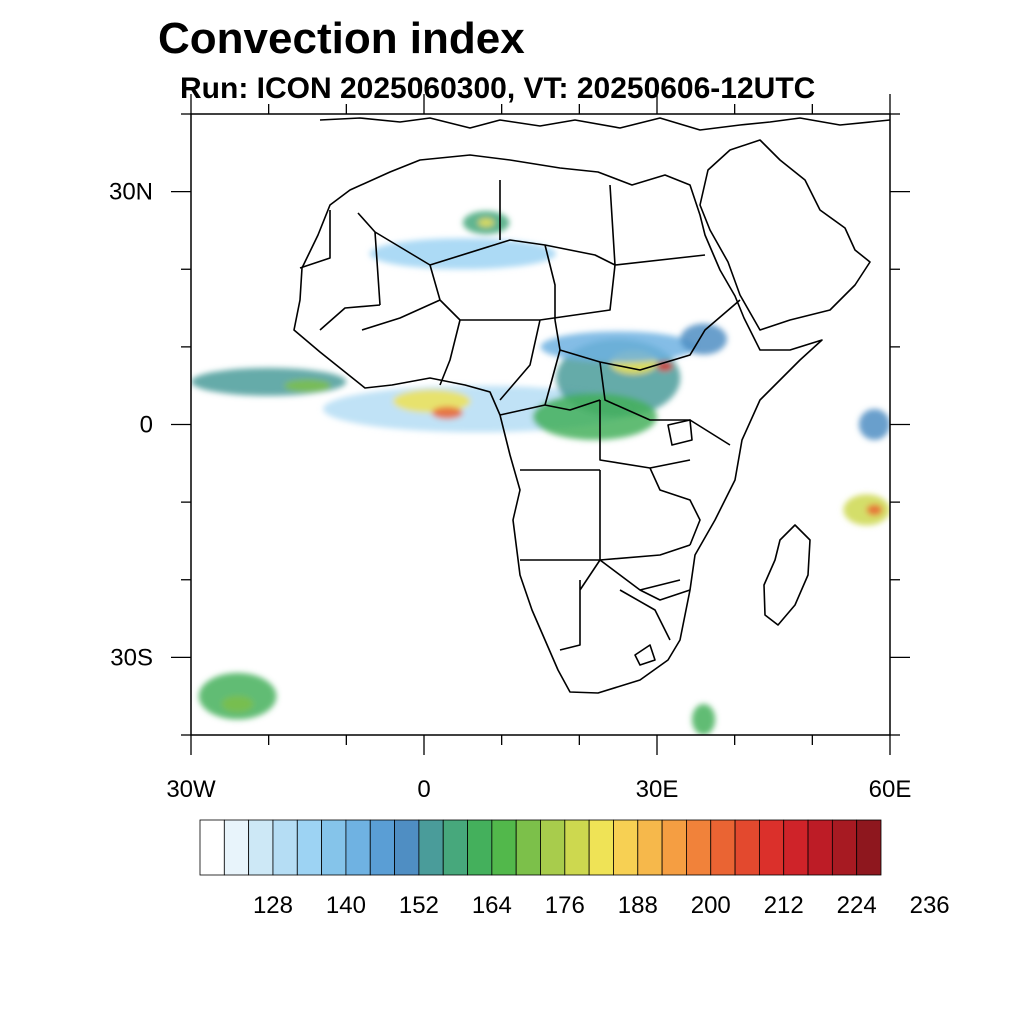 This screenshot has height=1024, width=1024. What do you see at coordinates (565, 905) in the screenshot?
I see `colorbar-label: 176` at bounding box center [565, 905].